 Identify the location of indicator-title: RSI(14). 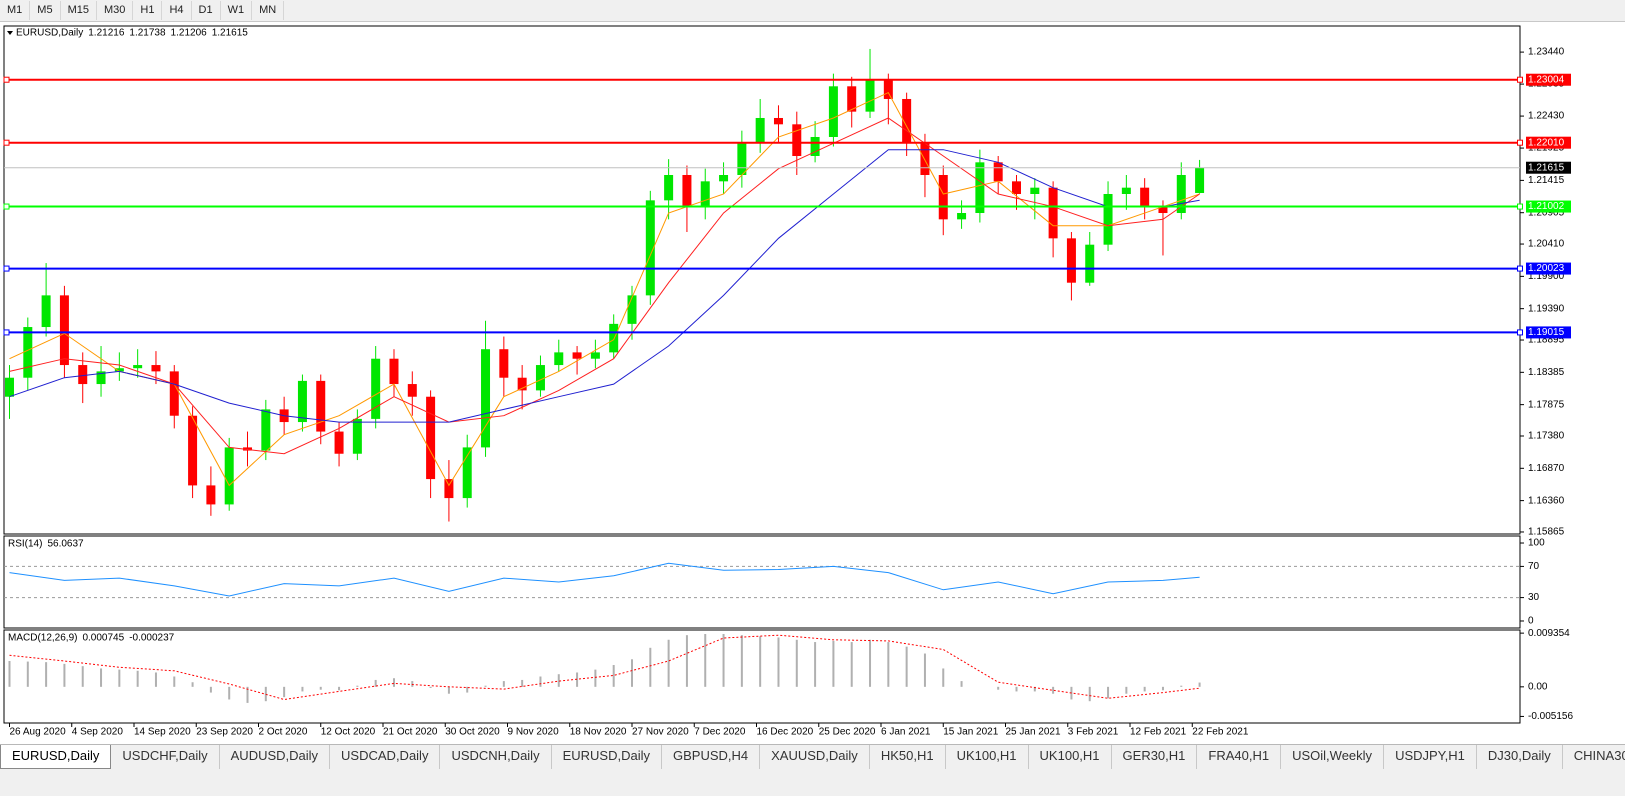
(25, 544).